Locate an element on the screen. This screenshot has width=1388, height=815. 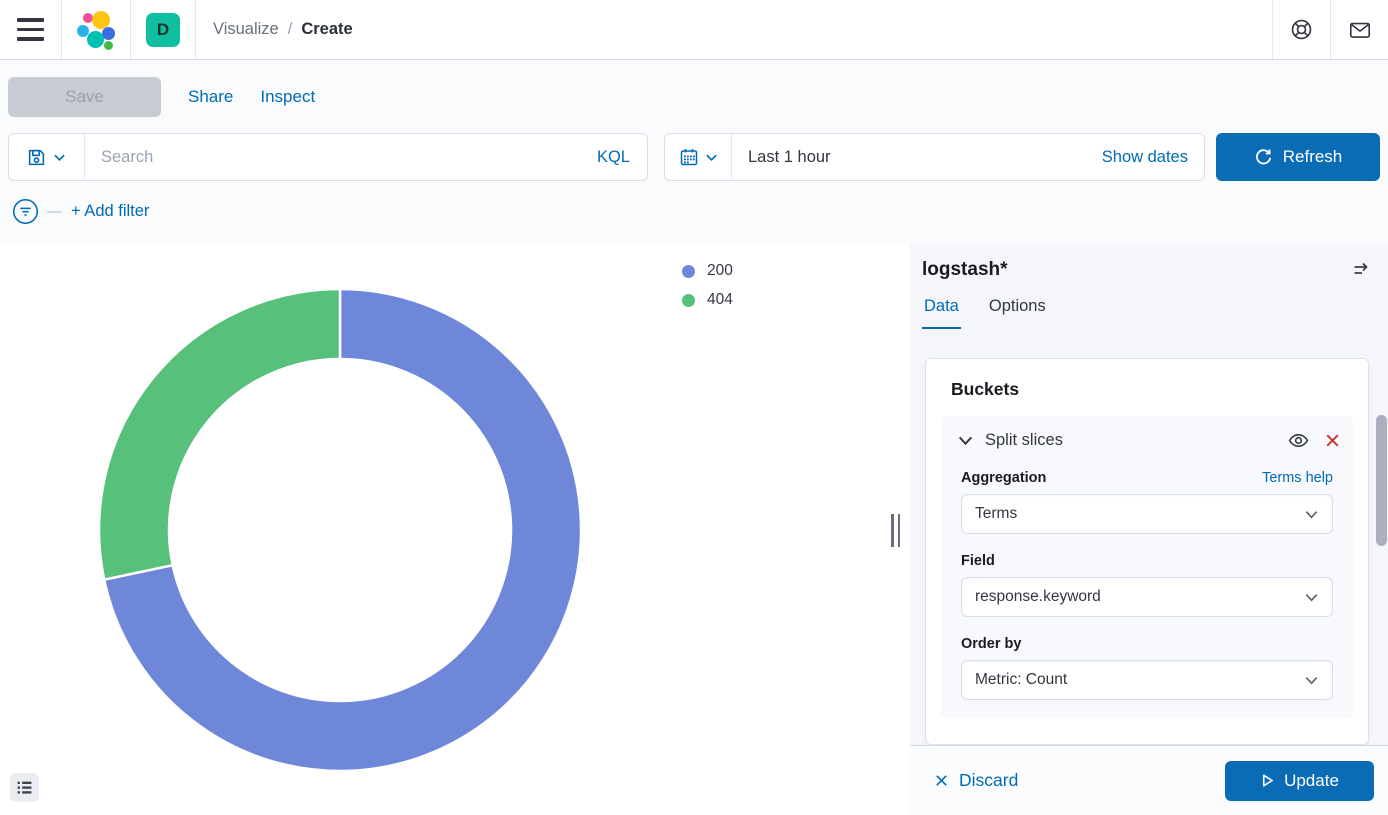
tab-options: Options is located at coordinates (1017, 313).